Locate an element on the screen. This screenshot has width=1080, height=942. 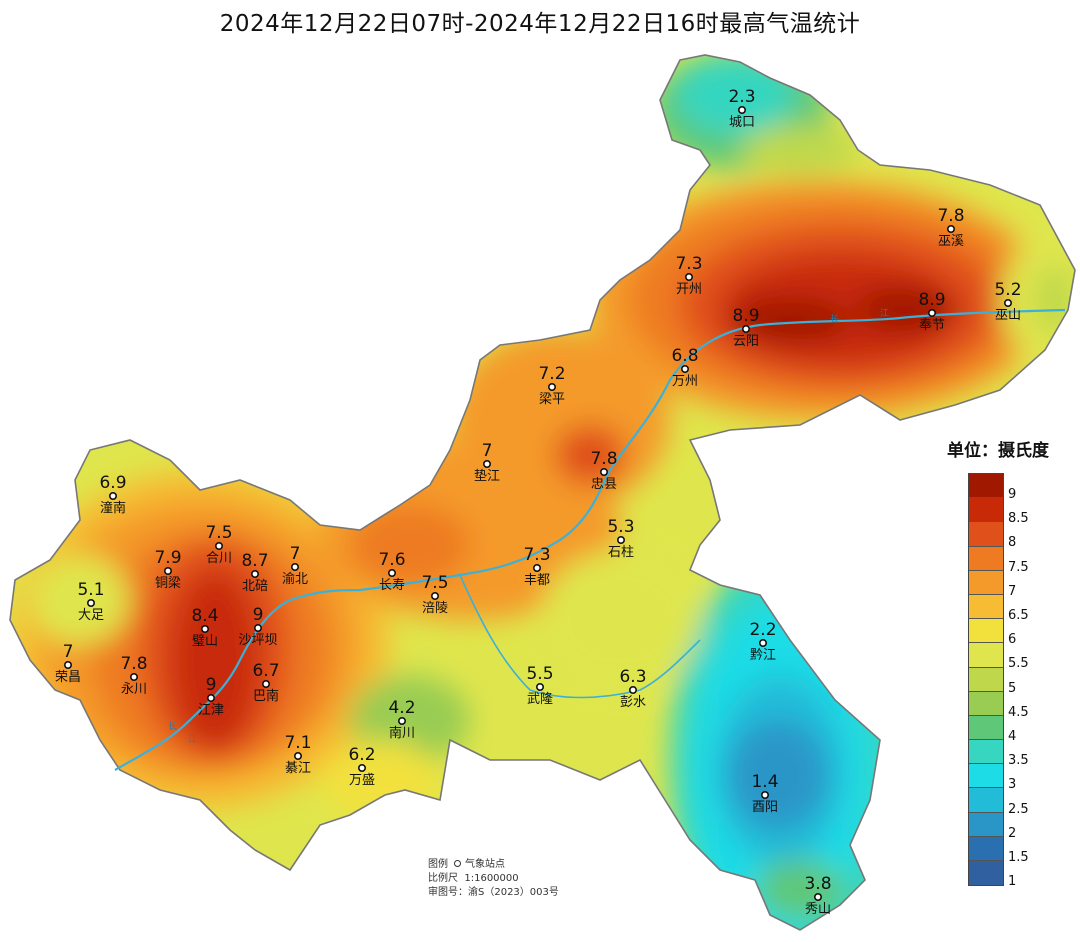
station-name: 万盛 is located at coordinates (362, 780).